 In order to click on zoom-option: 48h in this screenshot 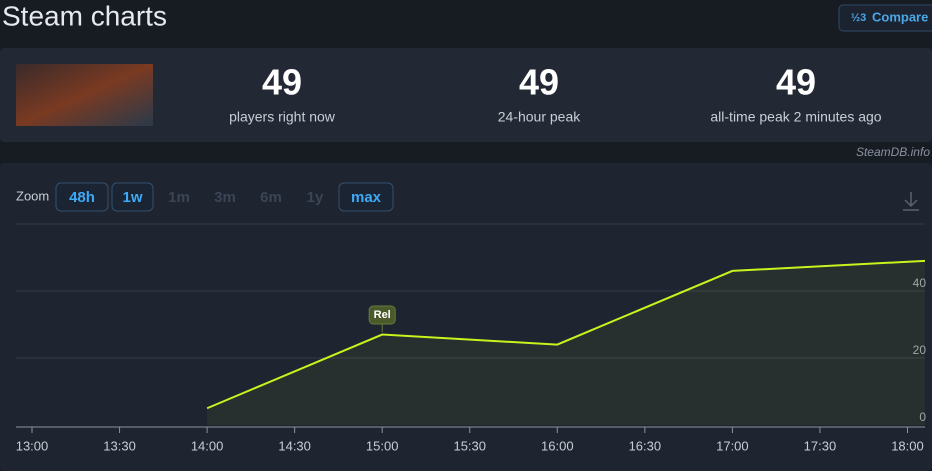, I will do `click(82, 197)`.